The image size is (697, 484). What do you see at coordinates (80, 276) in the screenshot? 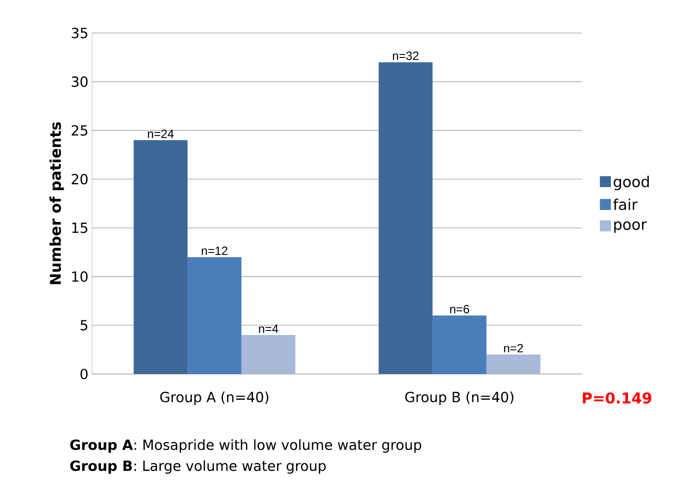
I see `y-tick-label: 10` at bounding box center [80, 276].